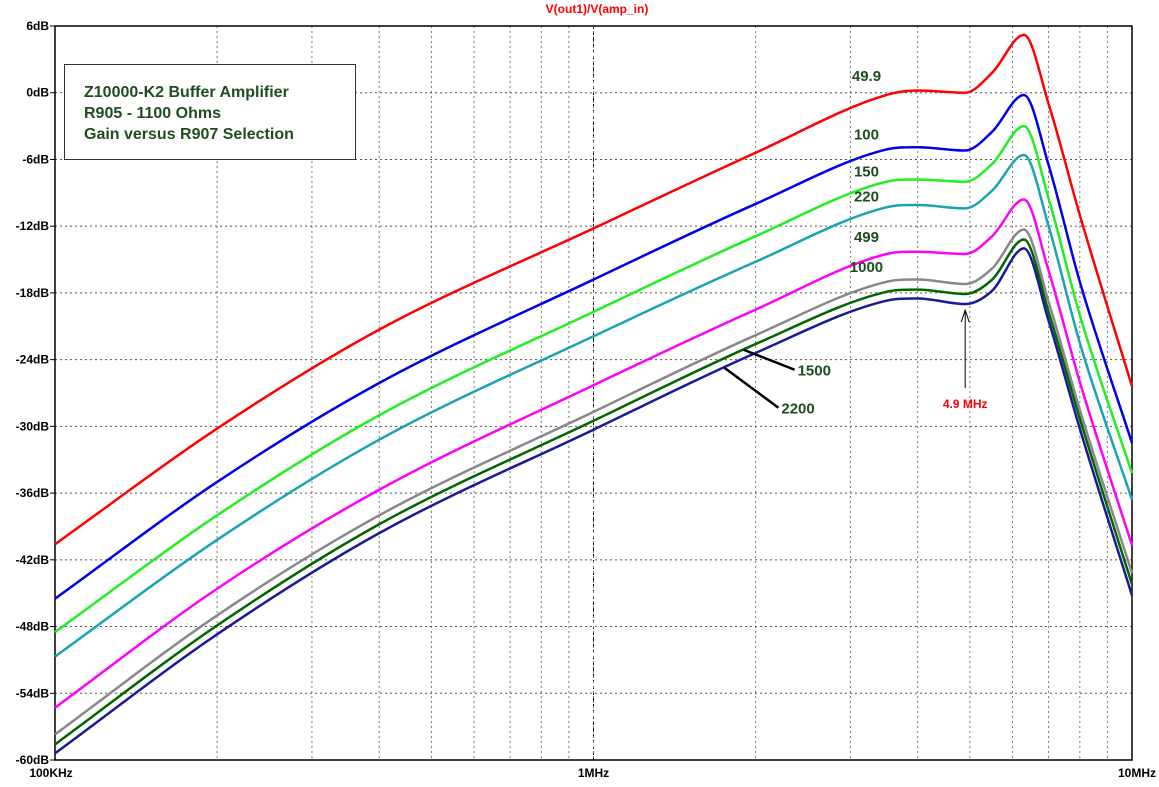  What do you see at coordinates (814, 371) in the screenshot?
I see `series-label: 1500` at bounding box center [814, 371].